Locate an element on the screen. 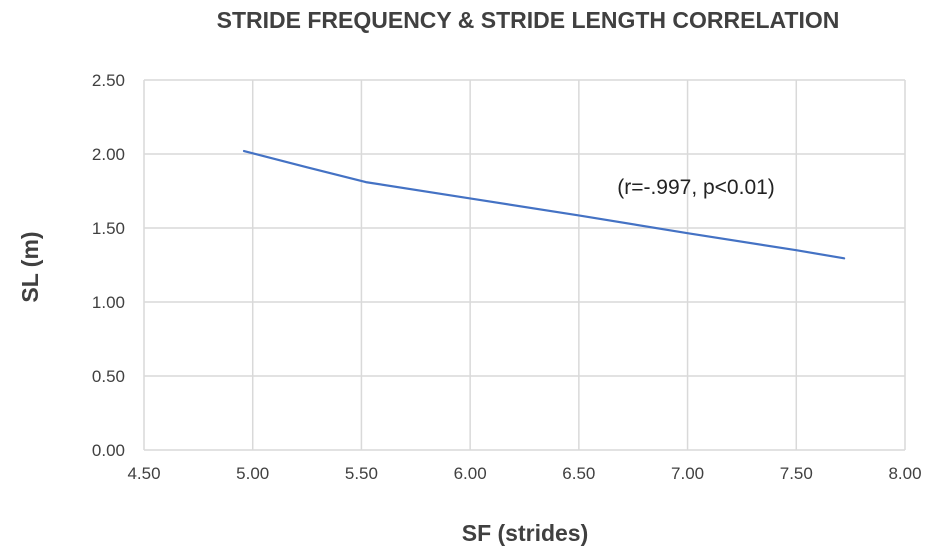 The width and height of the screenshot is (933, 549). x-tick-label: 4.50 is located at coordinates (143, 473).